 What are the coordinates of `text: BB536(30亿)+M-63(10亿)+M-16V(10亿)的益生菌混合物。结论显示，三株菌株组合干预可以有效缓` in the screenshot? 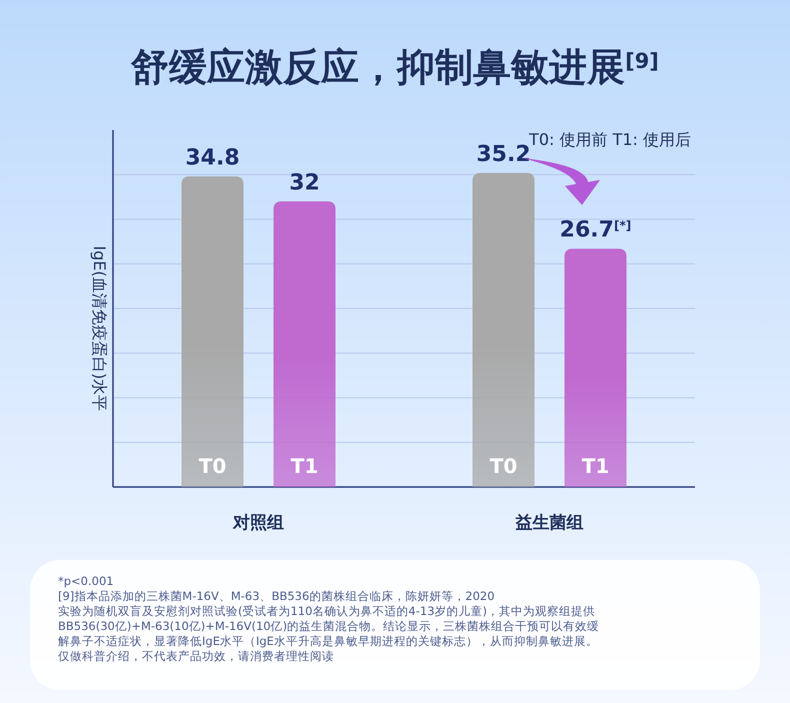 It's located at (329, 626).